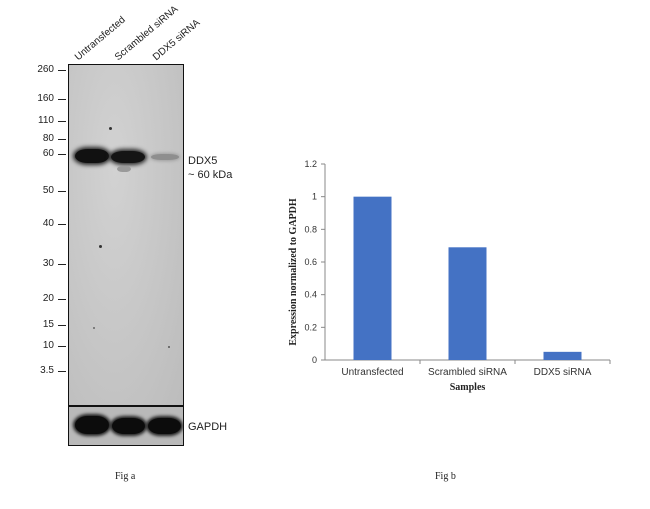 This screenshot has height=509, width=650. What do you see at coordinates (314, 197) in the screenshot?
I see `y-tick-label: 1` at bounding box center [314, 197].